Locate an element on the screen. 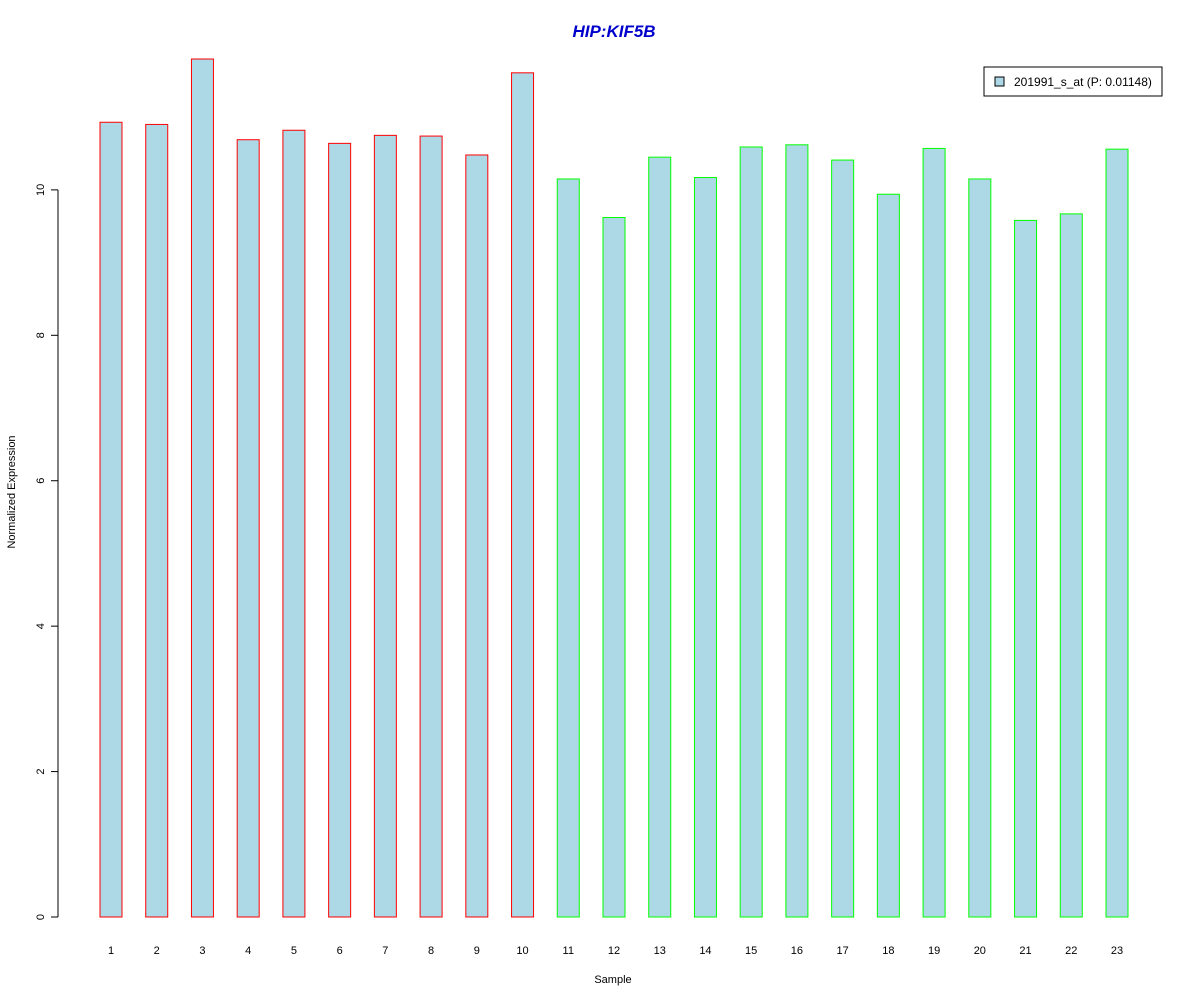 This screenshot has width=1200, height=1000. x-tick-label: 18 is located at coordinates (888, 951).